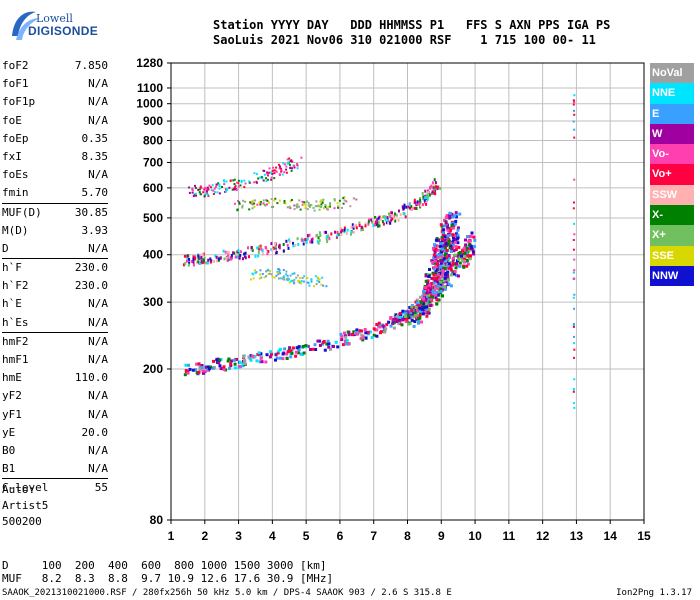 This screenshot has height=600, width=700. I want to click on auto-program: Artist5, so click(25, 505).